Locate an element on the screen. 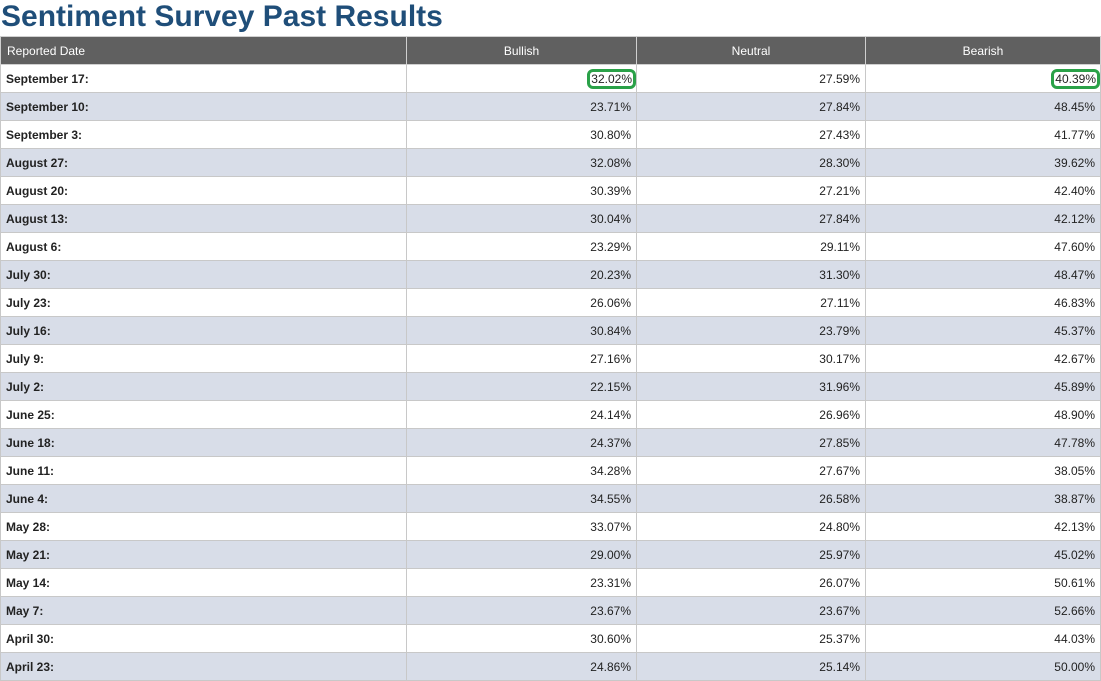  table-row: May 14: 23.31% 26.07% 50.61% is located at coordinates (550, 582).